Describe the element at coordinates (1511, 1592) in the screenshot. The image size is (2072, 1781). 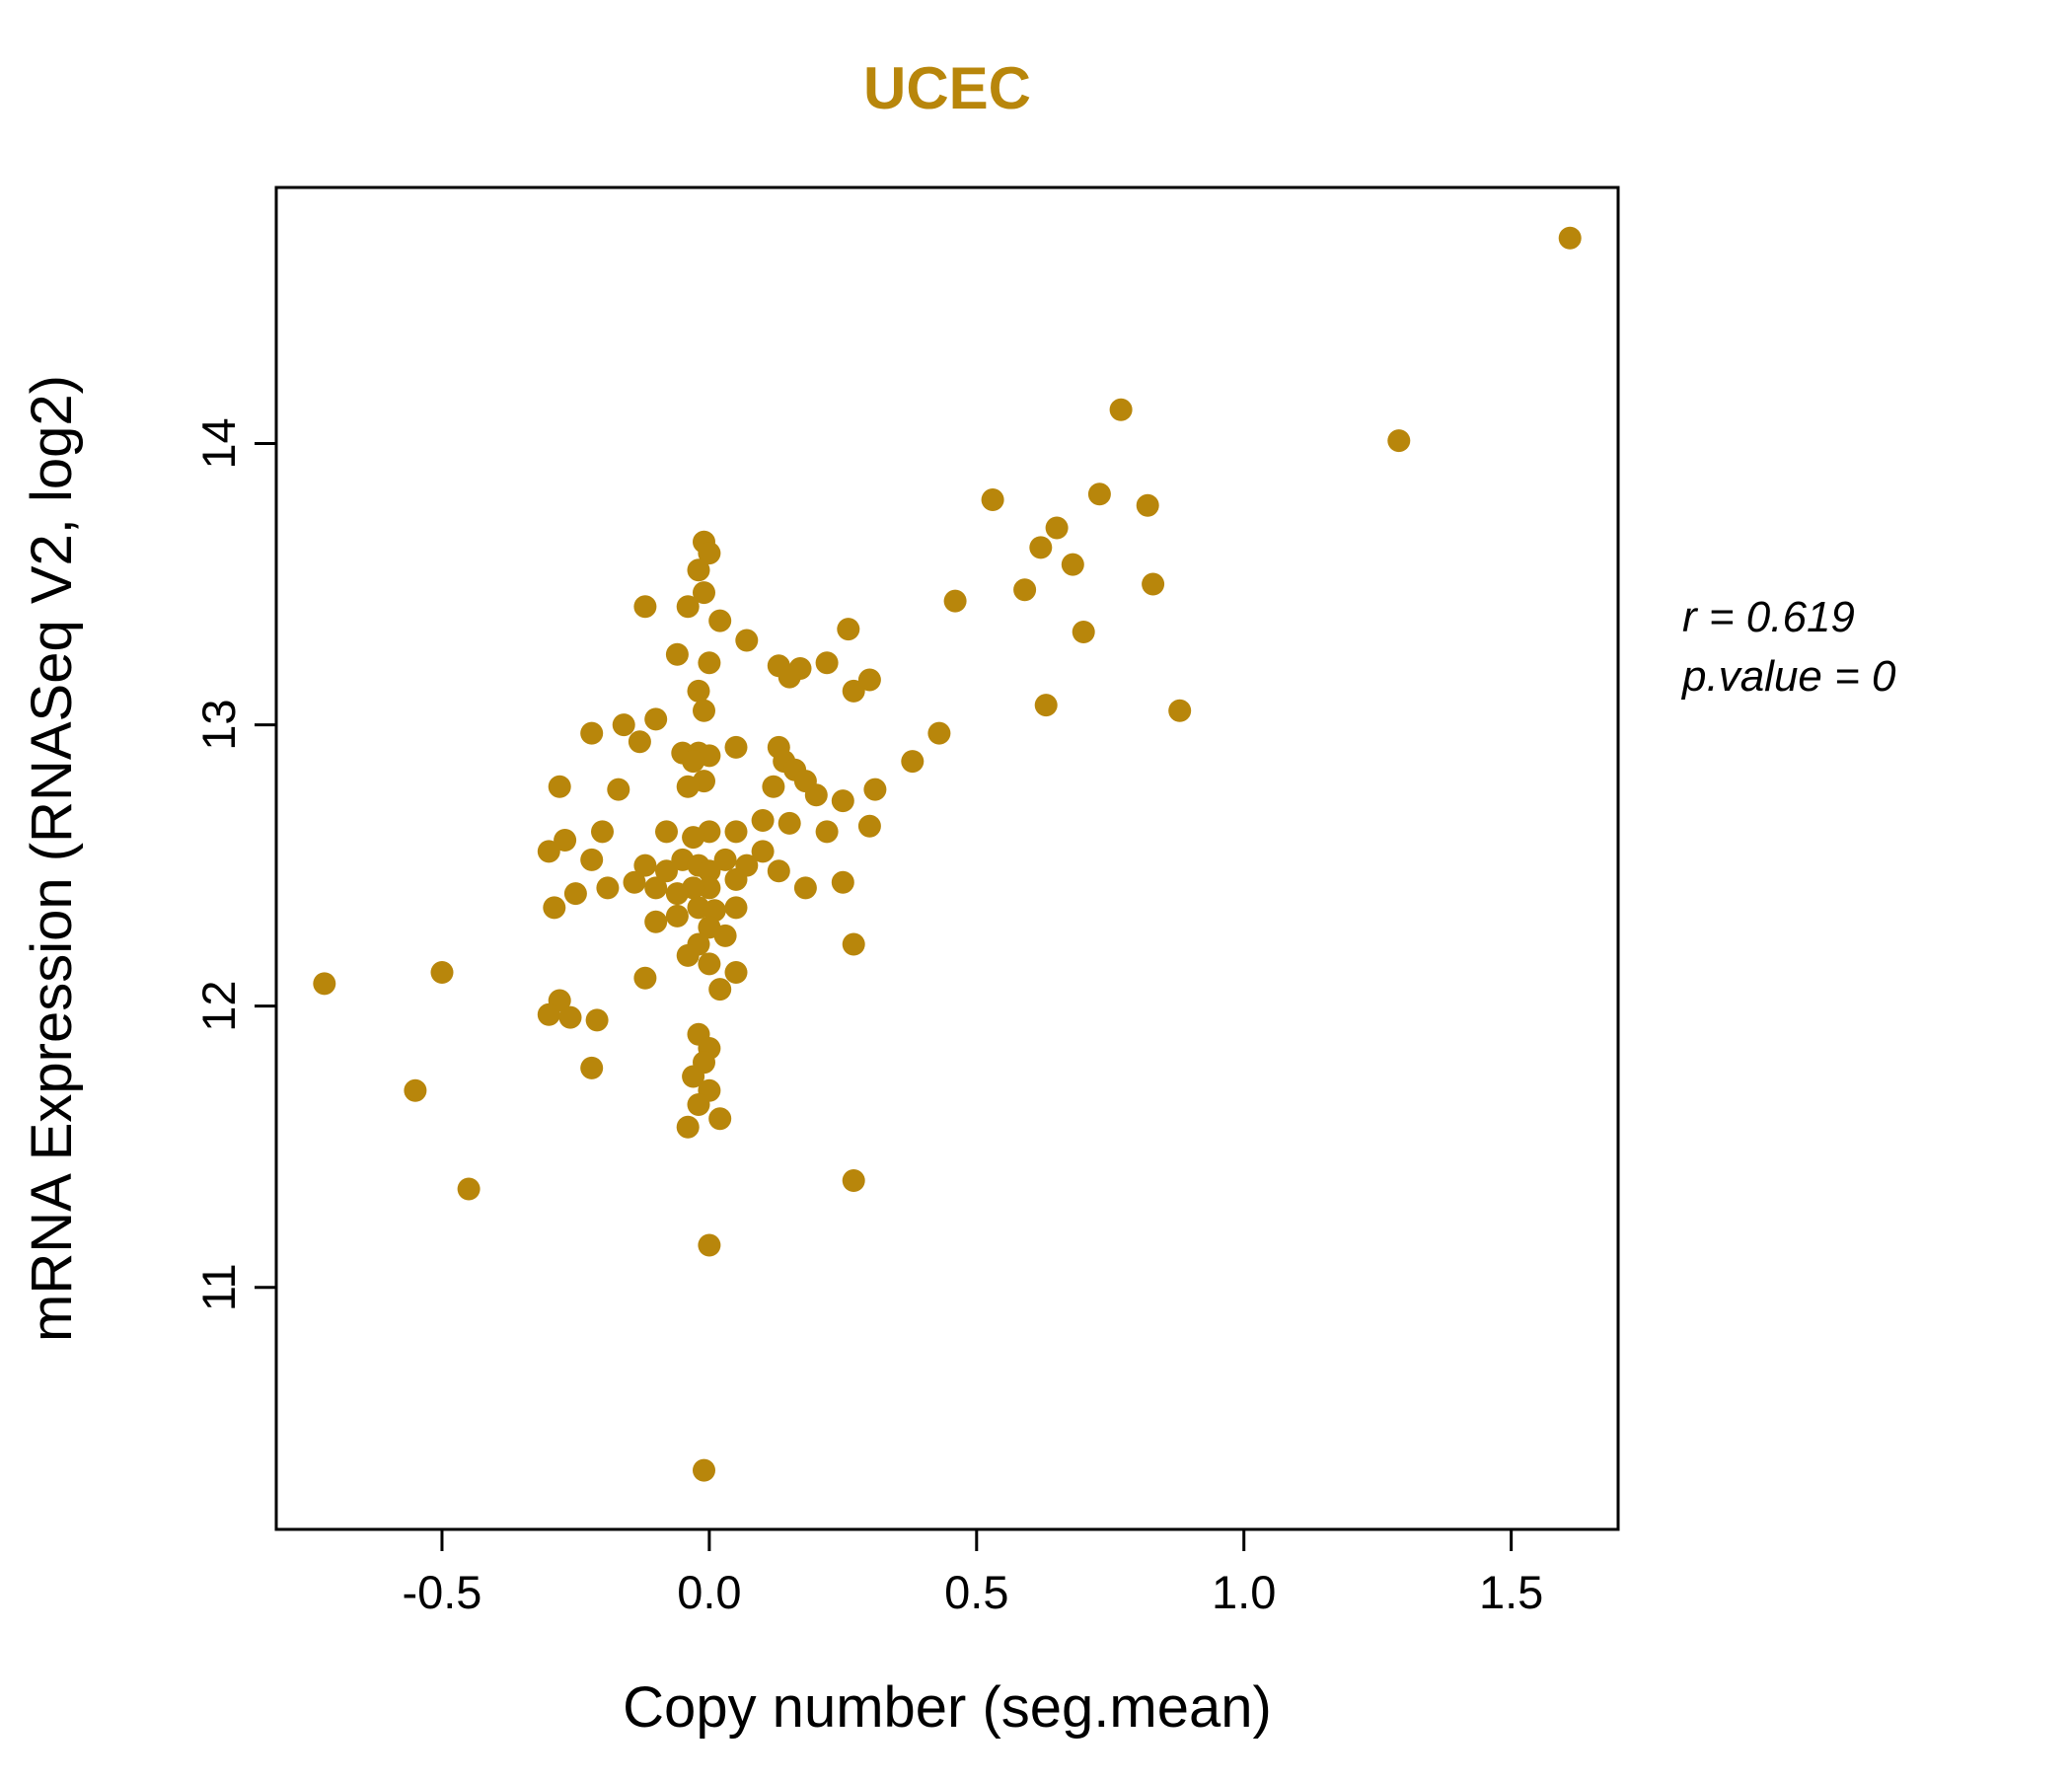
I see `x-tick-label: 1.5` at that location.